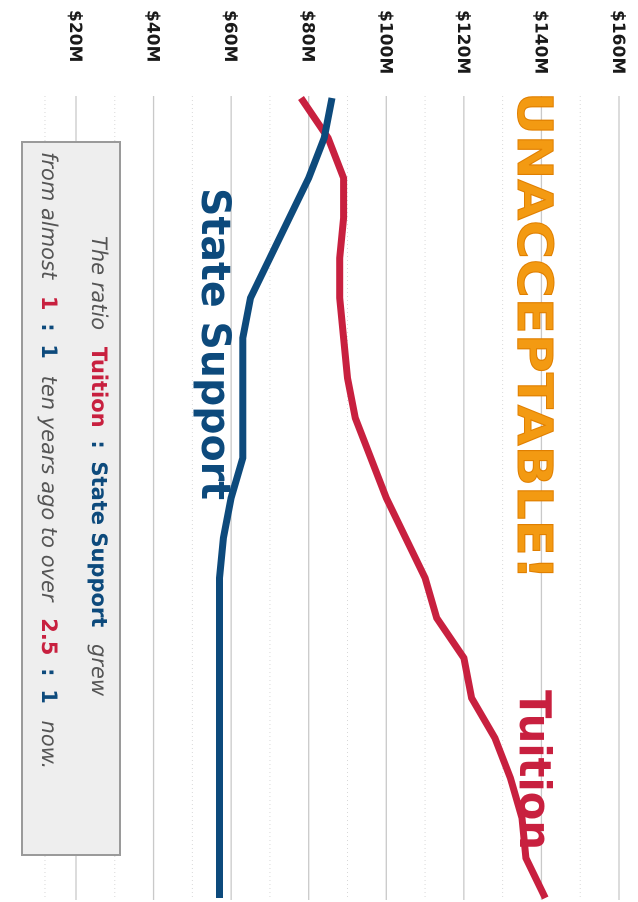  I want to click on y-tick-label: $60M, so click(230, 36).